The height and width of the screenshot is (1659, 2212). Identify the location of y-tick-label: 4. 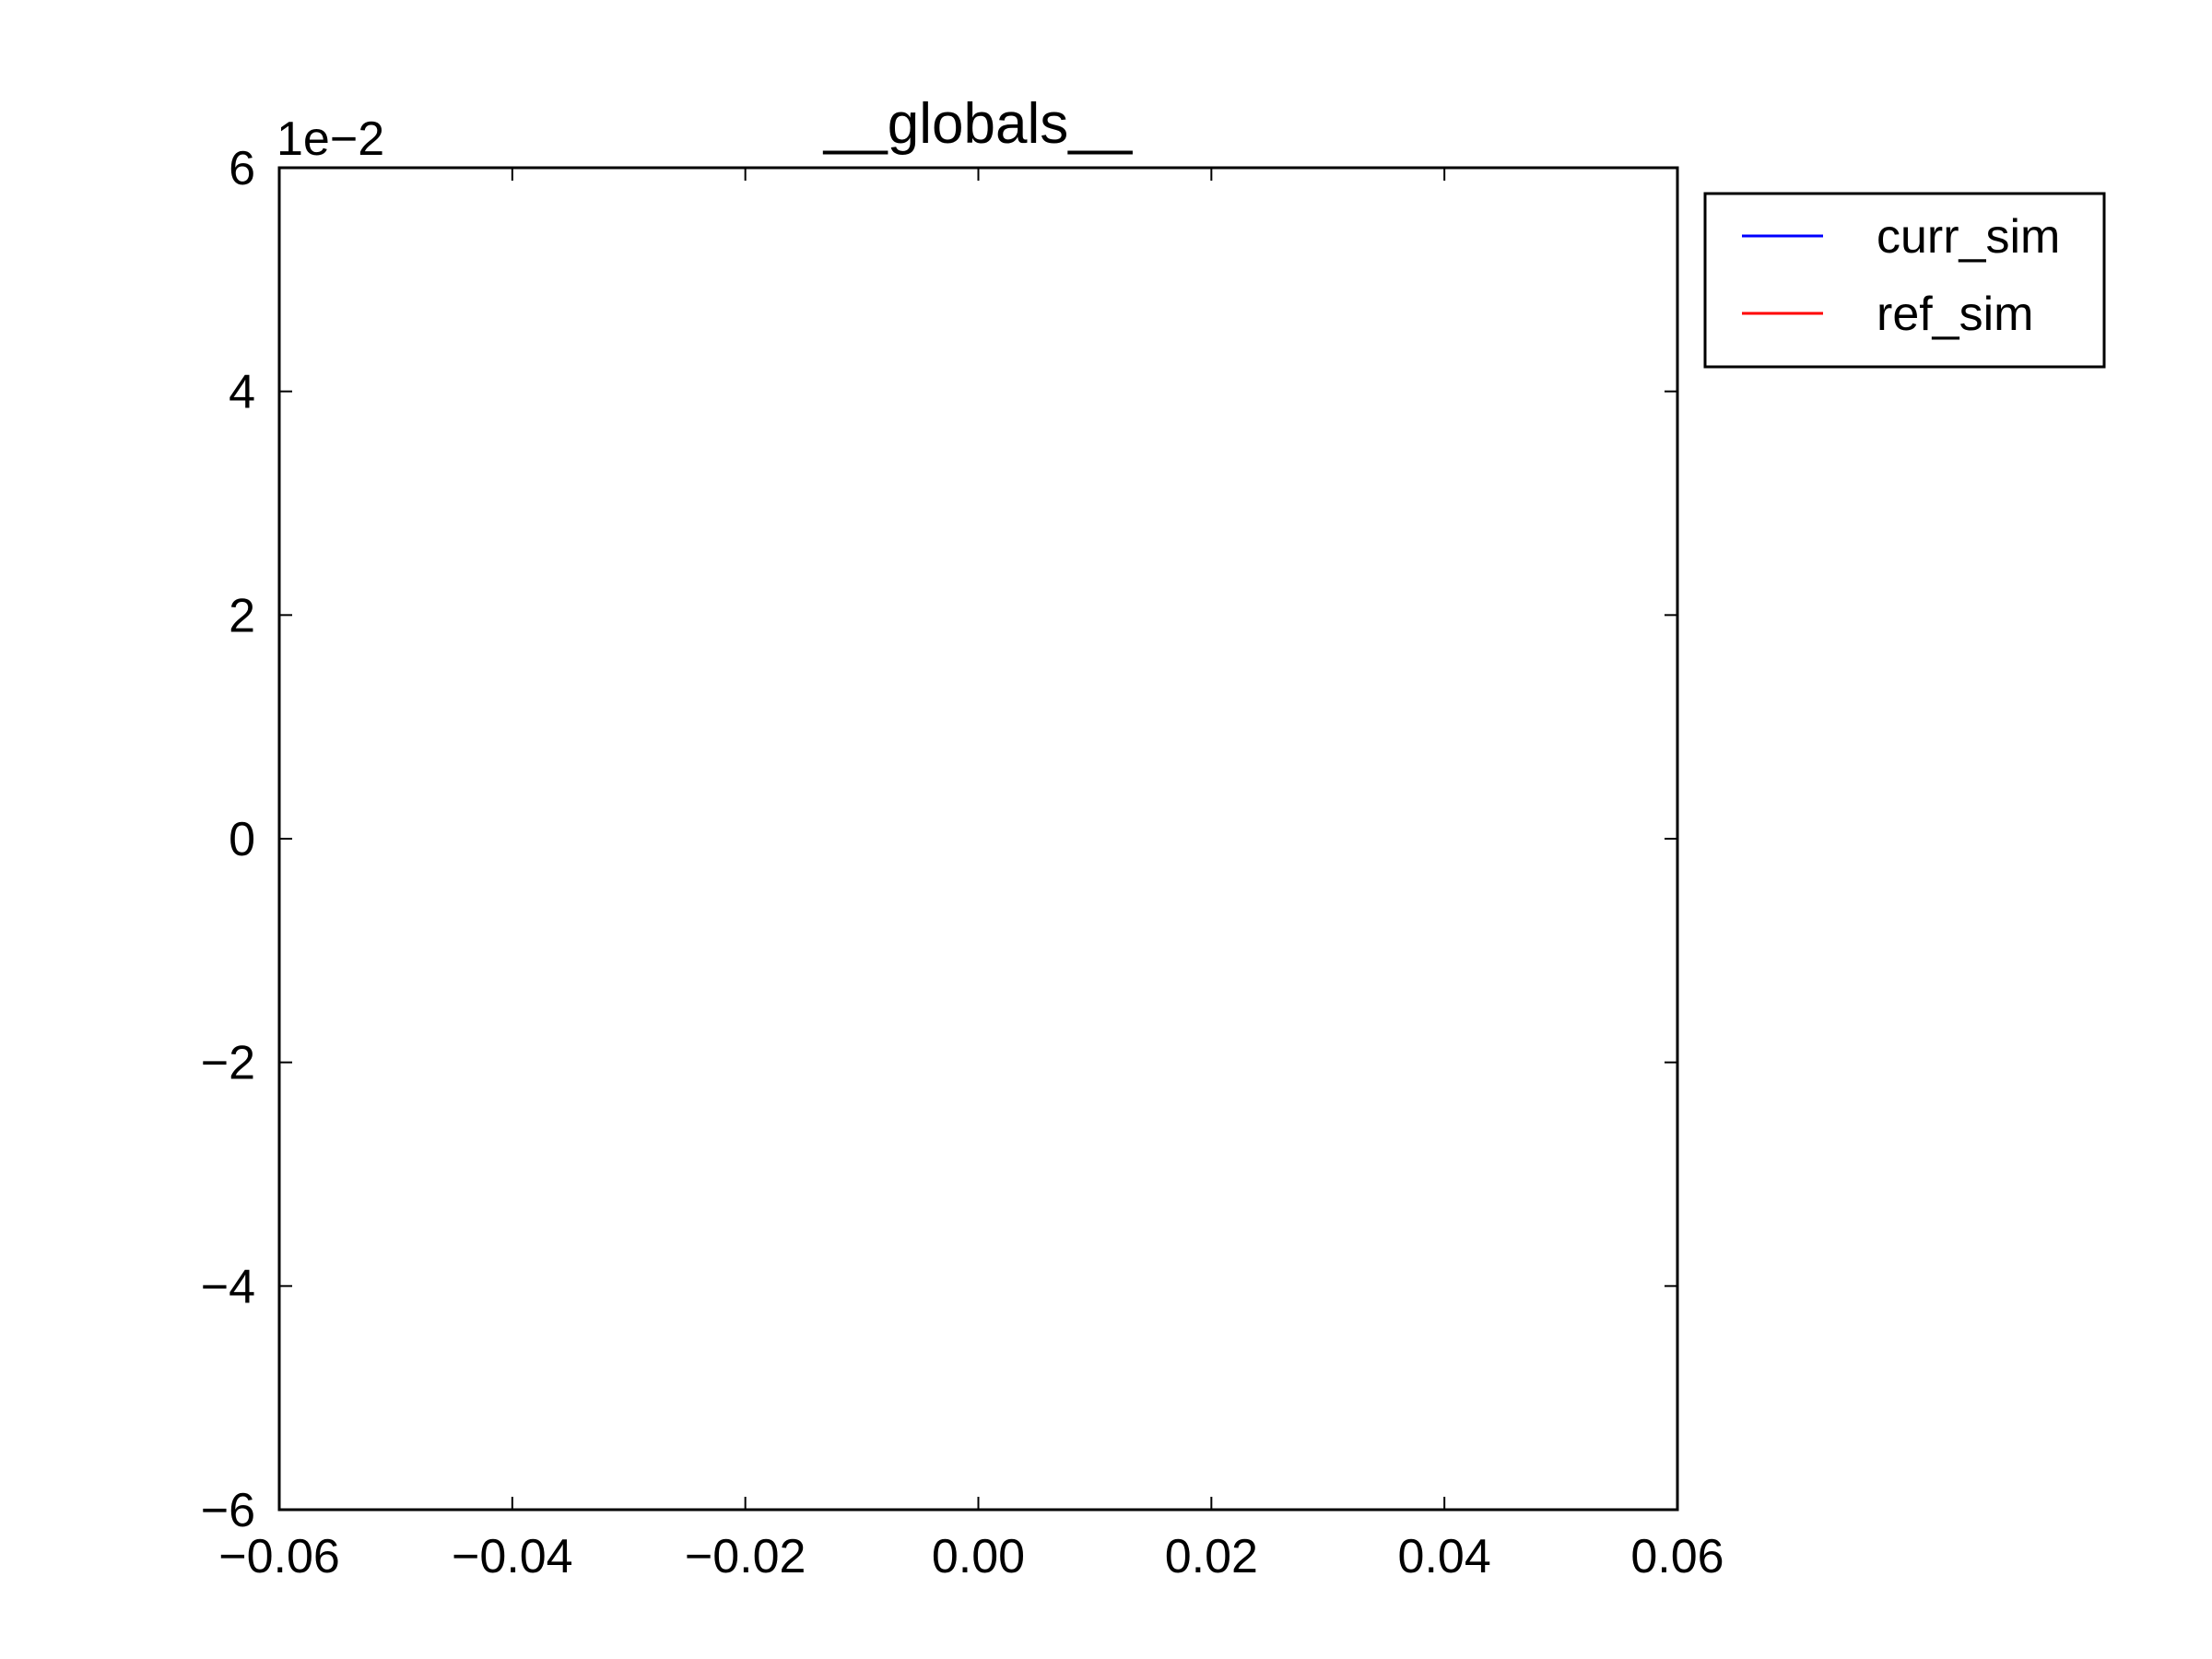
(242, 392).